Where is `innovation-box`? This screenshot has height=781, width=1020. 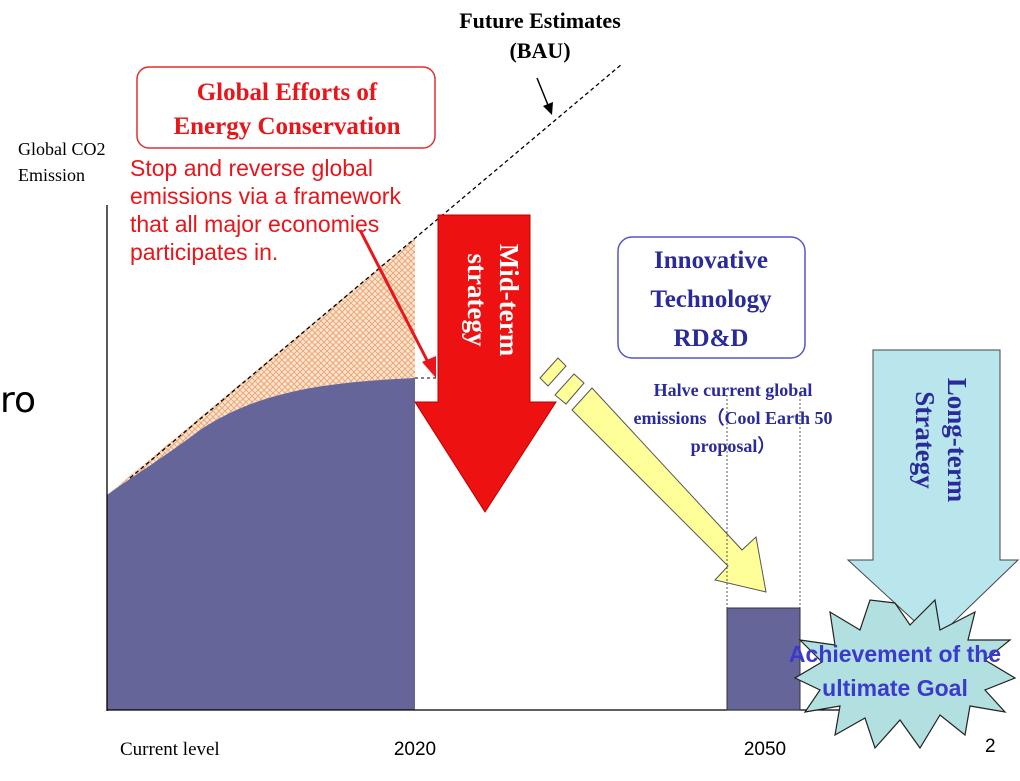
innovation-box is located at coordinates (711, 297).